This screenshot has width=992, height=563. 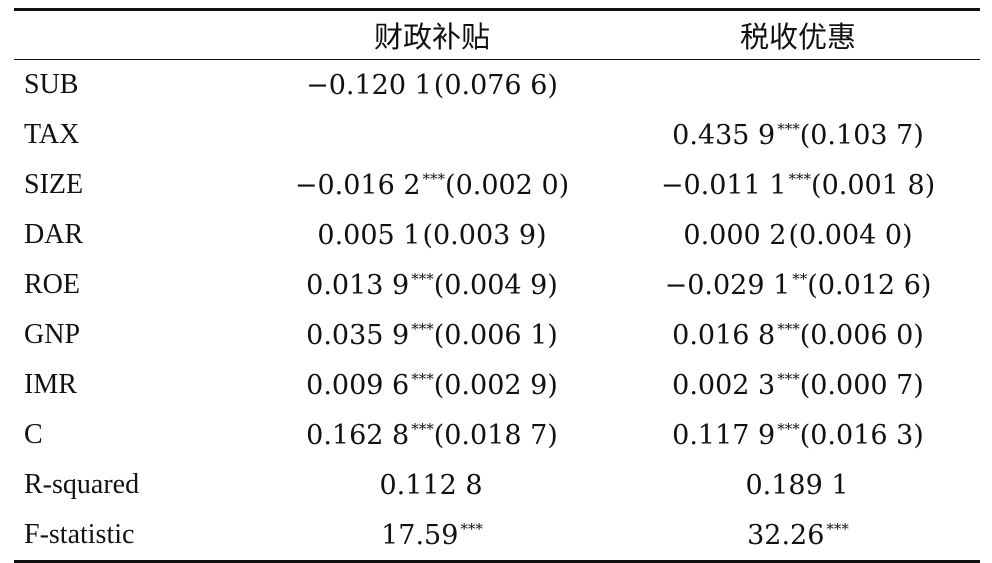 I want to click on row-label: C, so click(x=33, y=434).